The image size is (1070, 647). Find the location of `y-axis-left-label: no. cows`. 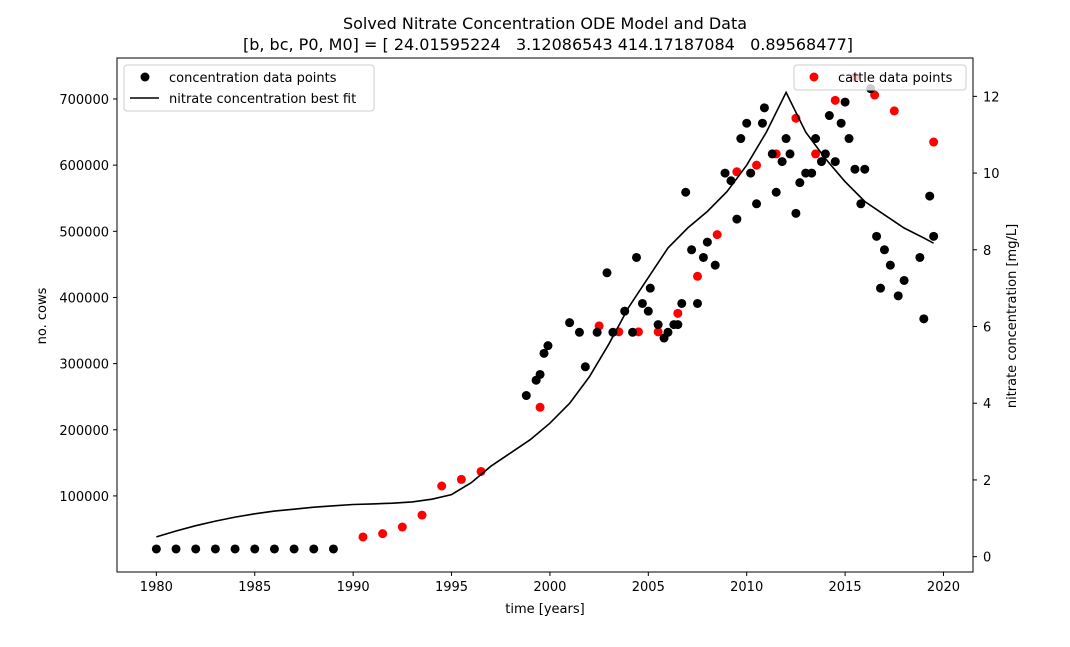

y-axis-left-label: no. cows is located at coordinates (42, 315).